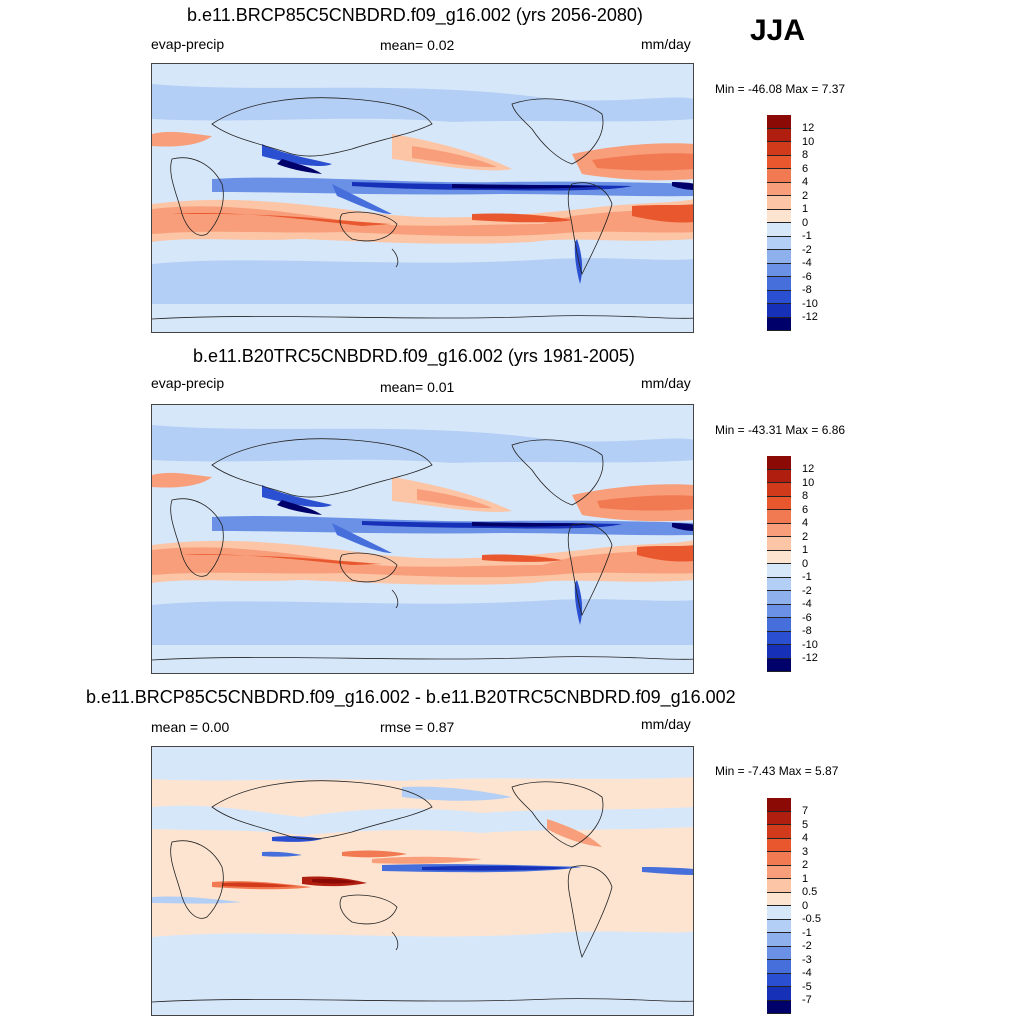 The image size is (1024, 1024). I want to click on panel-3-mean-label: mean = 0.00, so click(190, 727).